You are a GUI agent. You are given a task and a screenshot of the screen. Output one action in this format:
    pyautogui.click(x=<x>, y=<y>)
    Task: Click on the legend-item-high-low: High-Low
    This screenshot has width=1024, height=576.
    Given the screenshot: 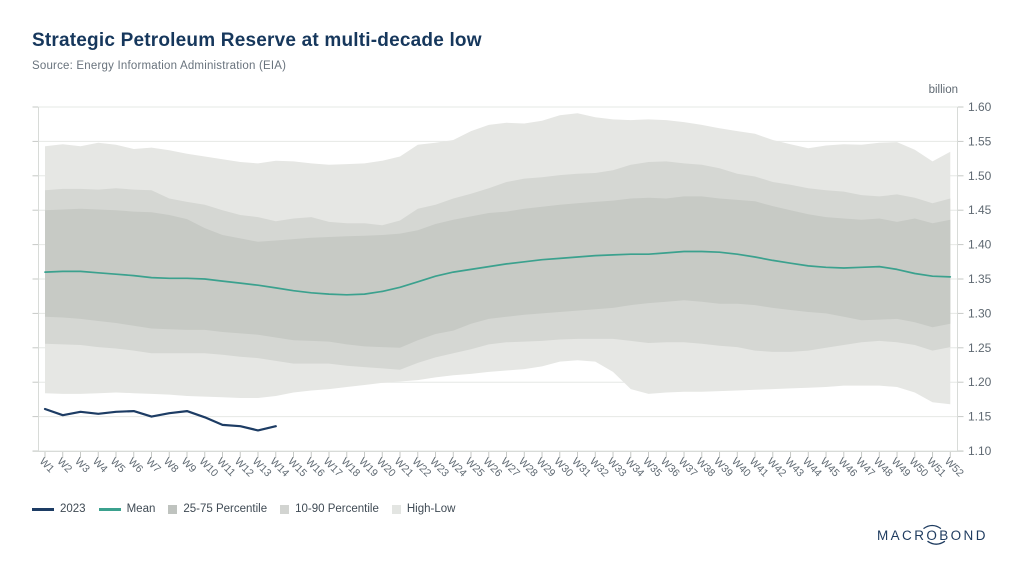 What is the action you would take?
    pyautogui.click(x=423, y=509)
    